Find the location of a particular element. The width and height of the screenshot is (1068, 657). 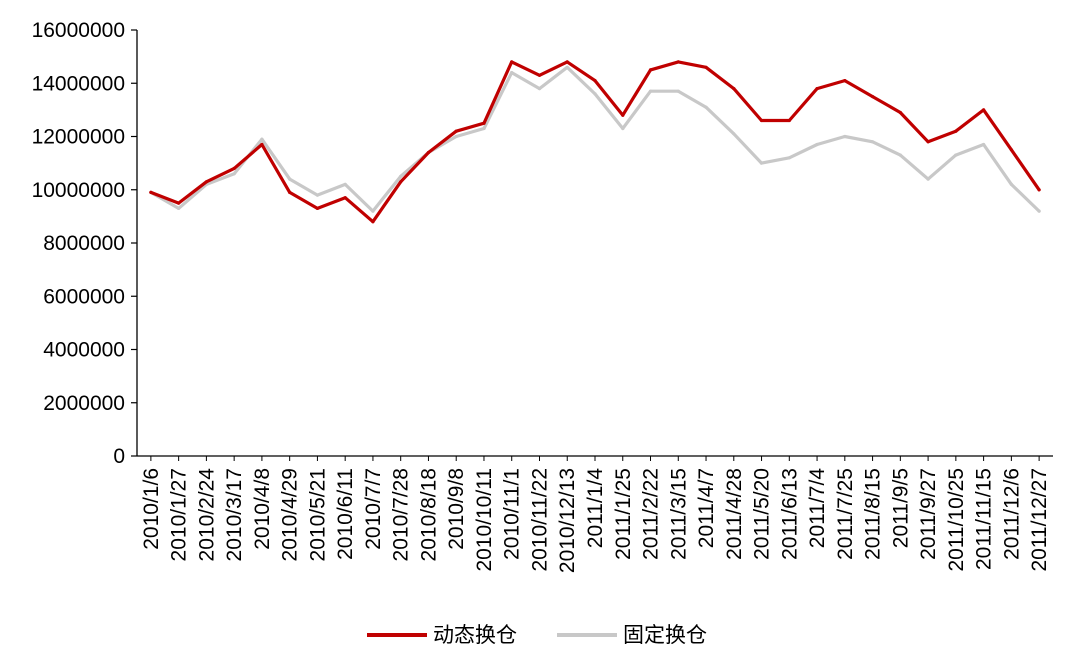

x-tick-label: 2010/1/27 is located at coordinates (179, 514).